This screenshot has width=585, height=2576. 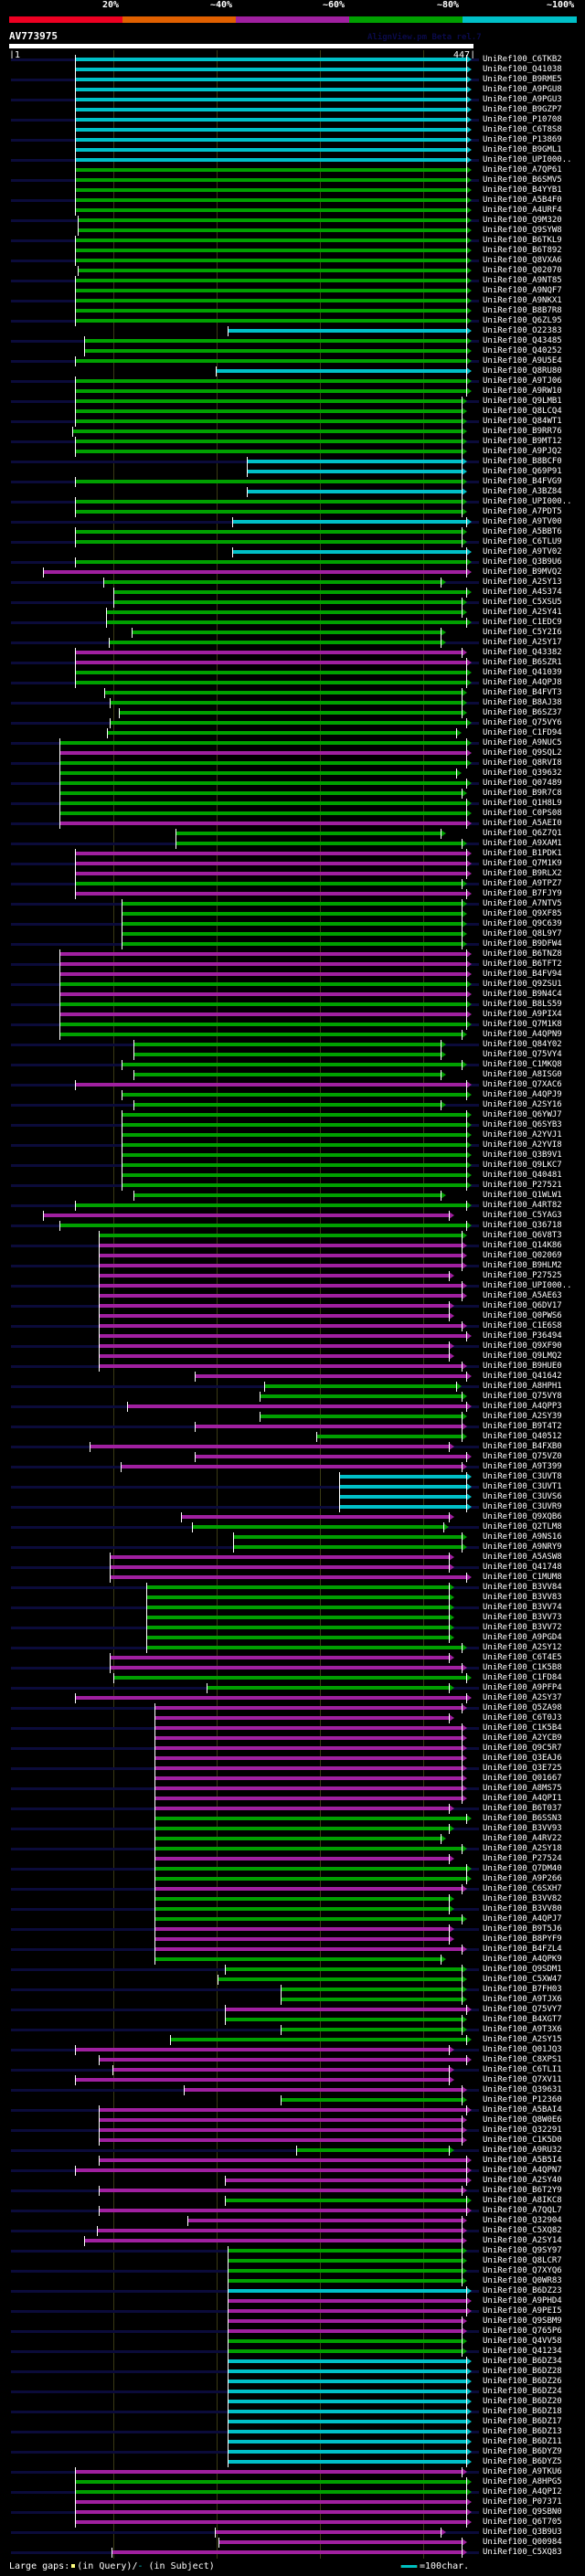 What do you see at coordinates (522, 330) in the screenshot?
I see `hit-label: UniRef100_O22383` at bounding box center [522, 330].